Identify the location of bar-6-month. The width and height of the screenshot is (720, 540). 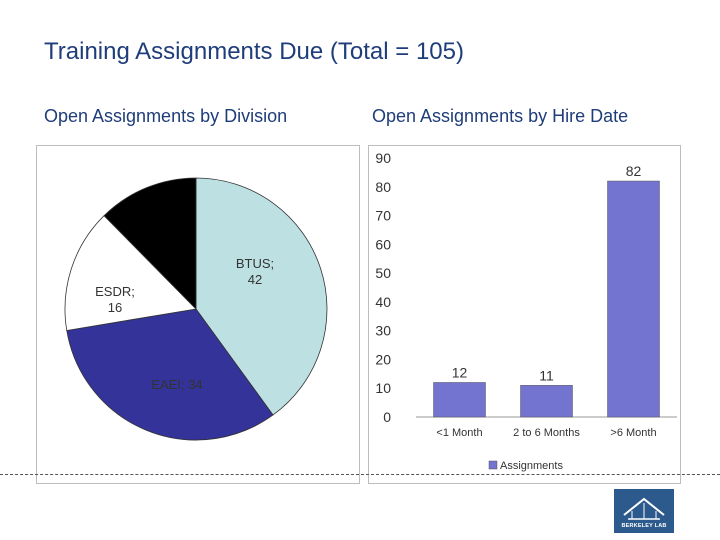
(633, 299).